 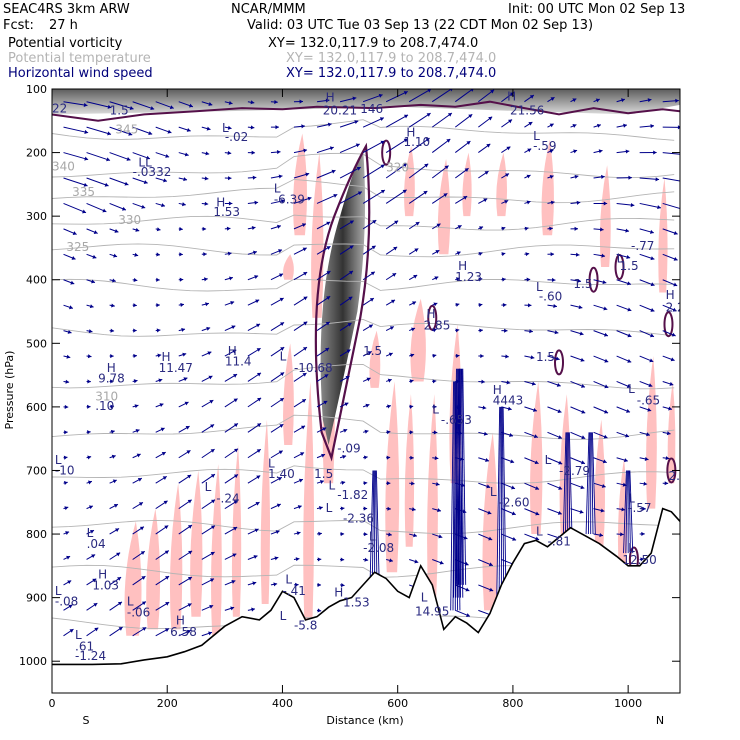 I want to click on contour-annotation: -2.08, so click(x=378, y=548).